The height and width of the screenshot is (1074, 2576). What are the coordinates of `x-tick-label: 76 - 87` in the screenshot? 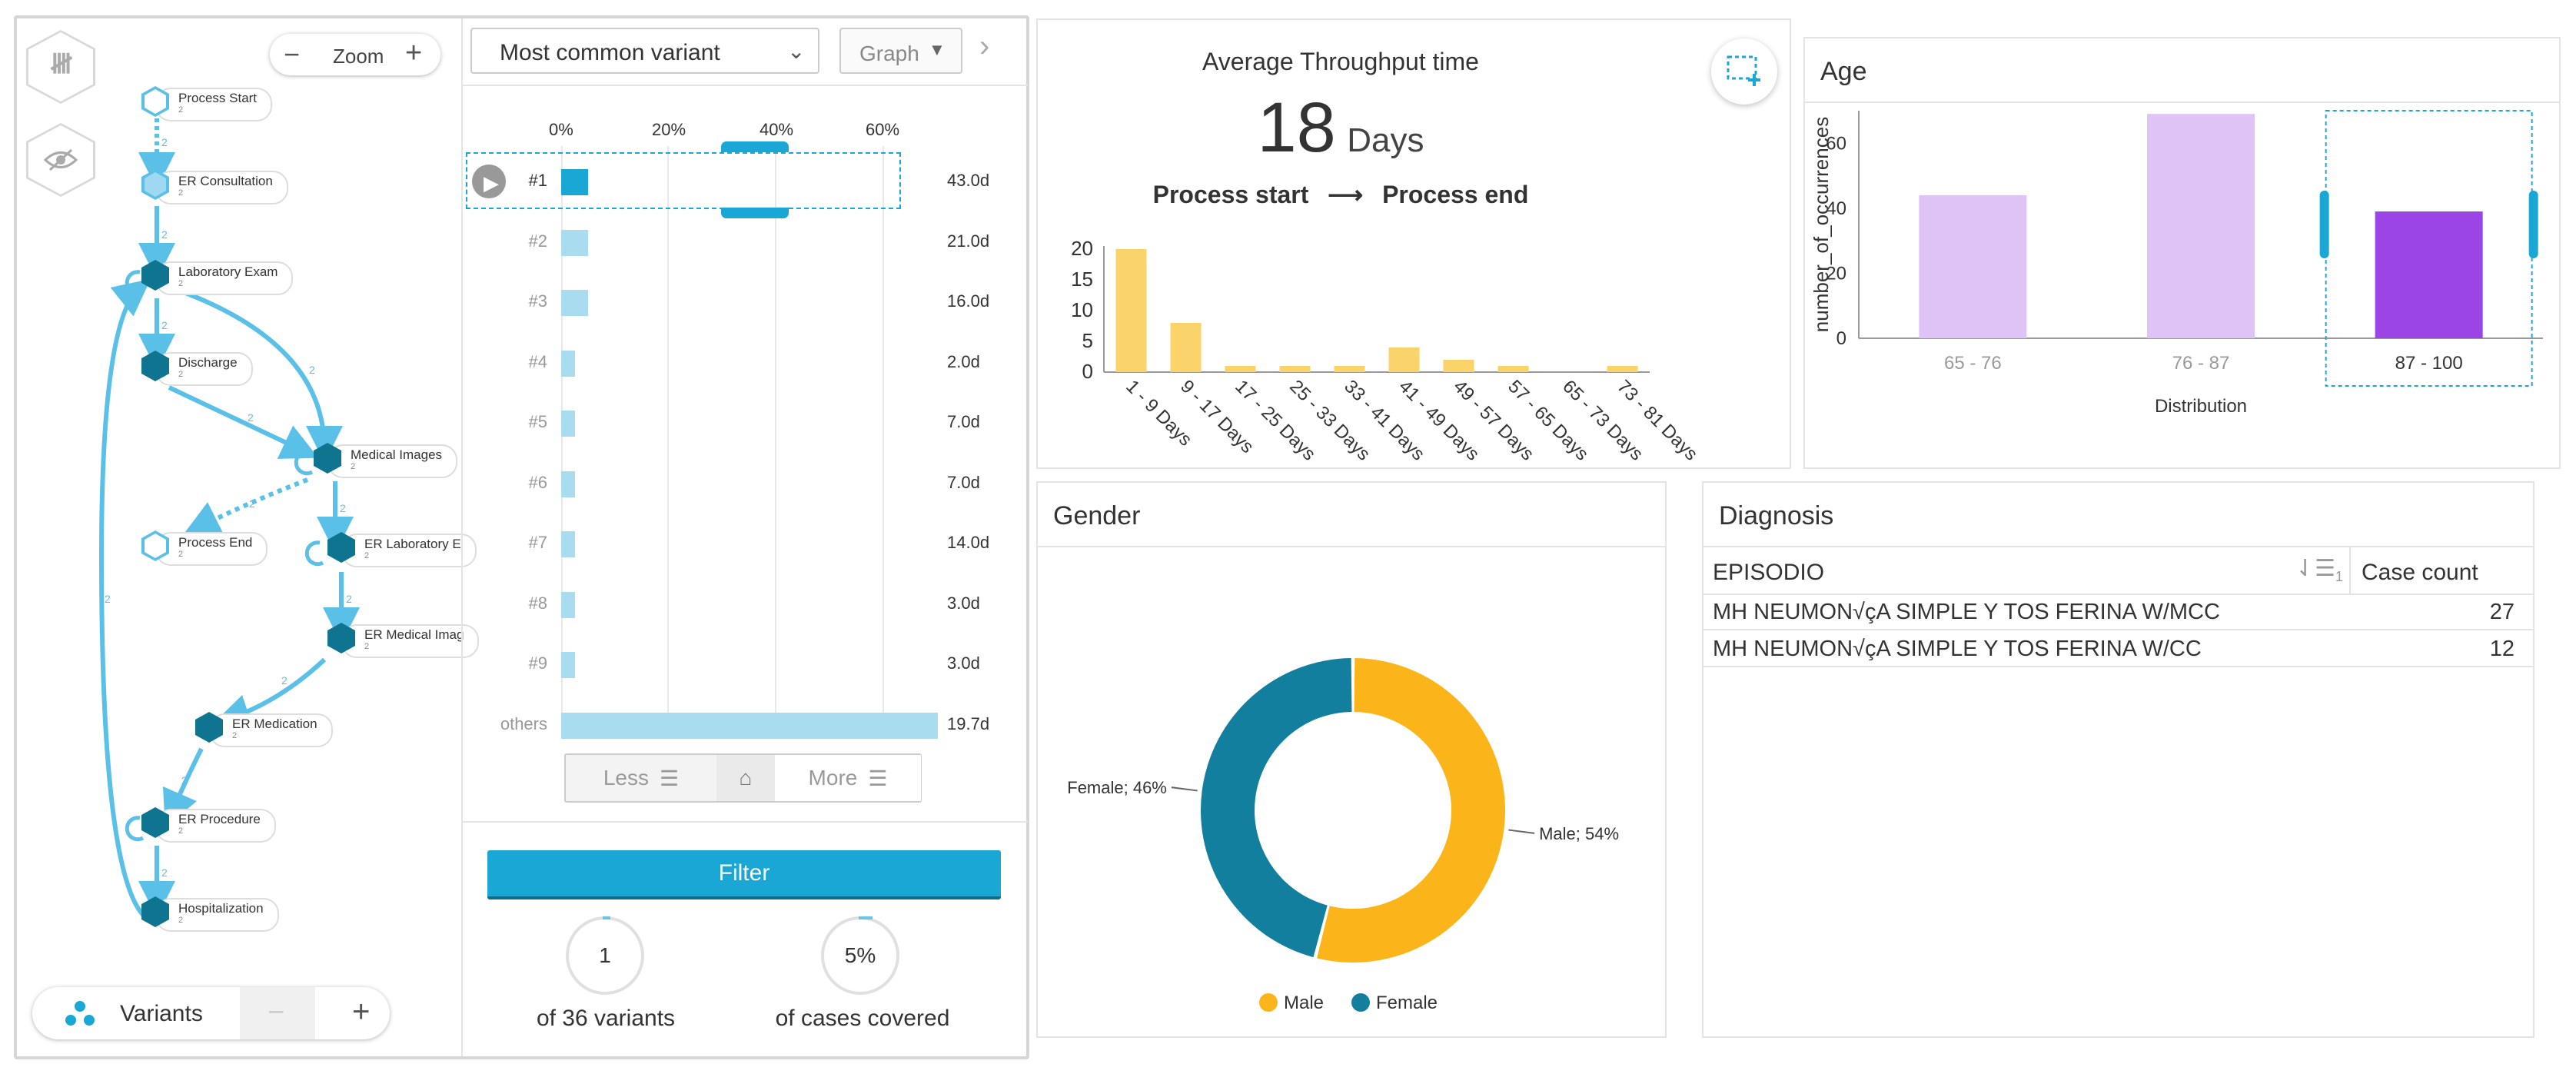 It's located at (2201, 363).